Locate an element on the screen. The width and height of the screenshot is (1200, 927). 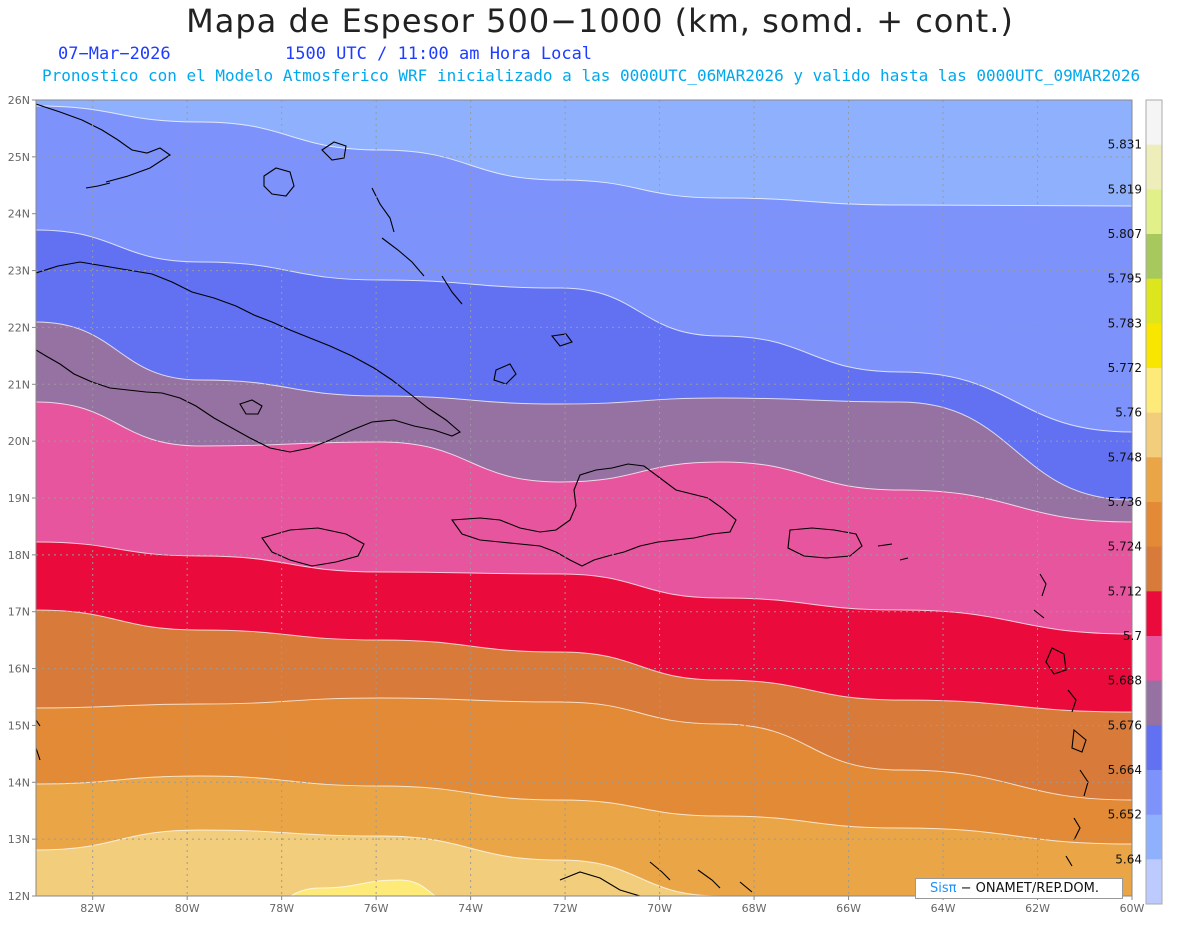
forecast-date: 07−Mar−2026 is located at coordinates (114, 54).